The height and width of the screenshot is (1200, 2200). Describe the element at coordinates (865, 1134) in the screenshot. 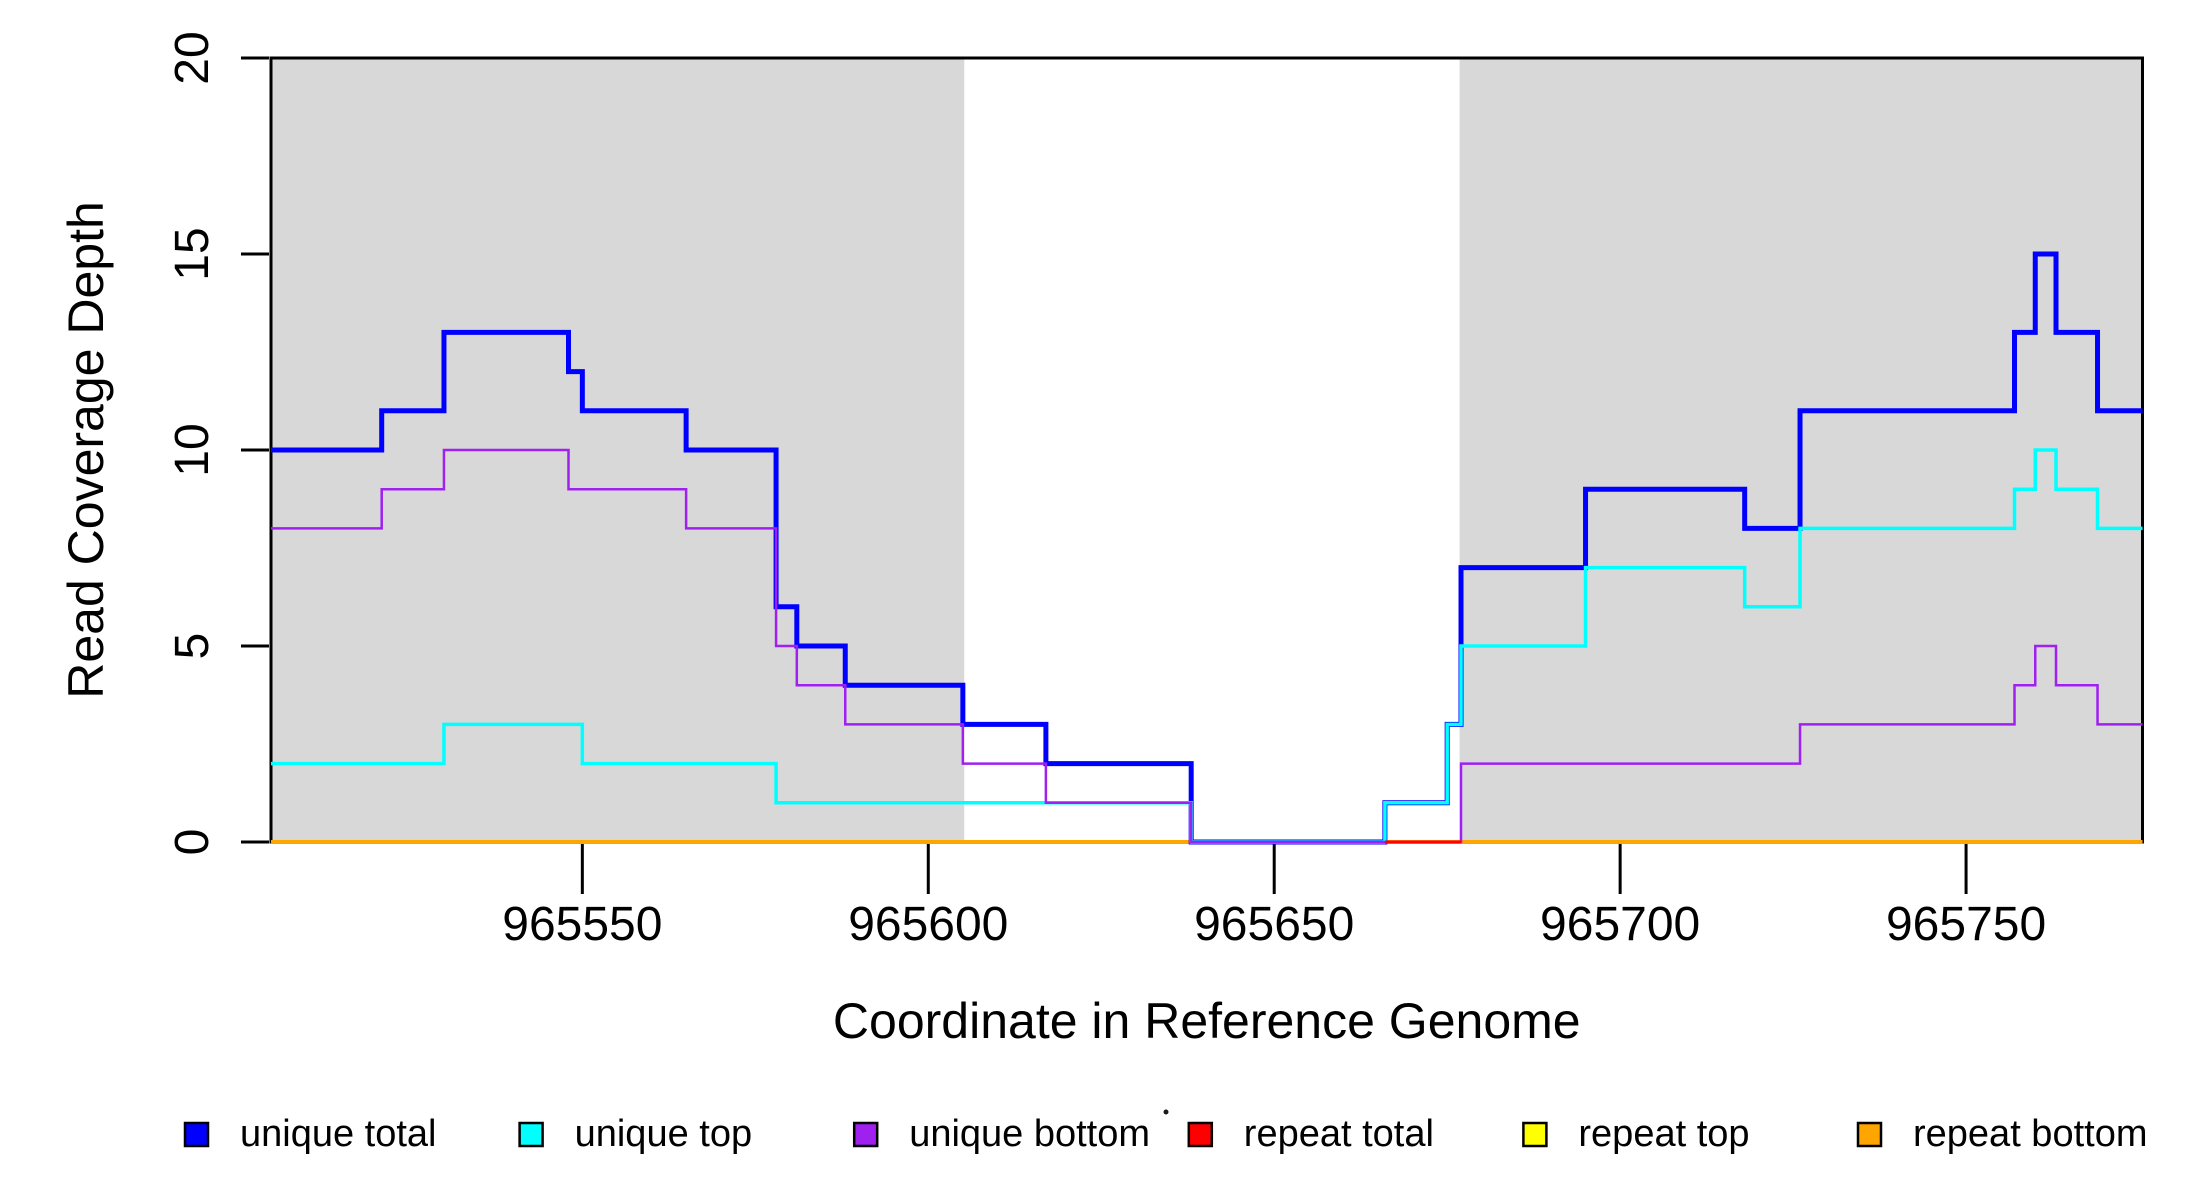

I see `legend-swatch-unique-bottom` at that location.